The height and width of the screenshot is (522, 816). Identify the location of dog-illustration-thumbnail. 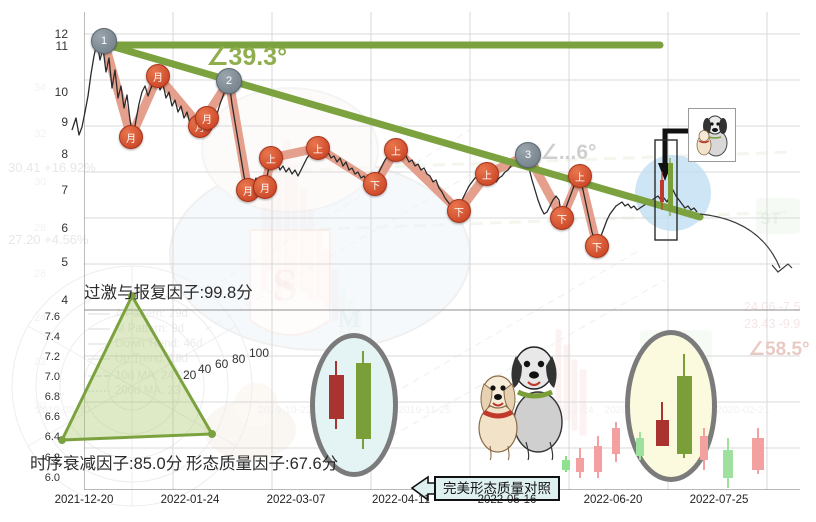
(712, 135).